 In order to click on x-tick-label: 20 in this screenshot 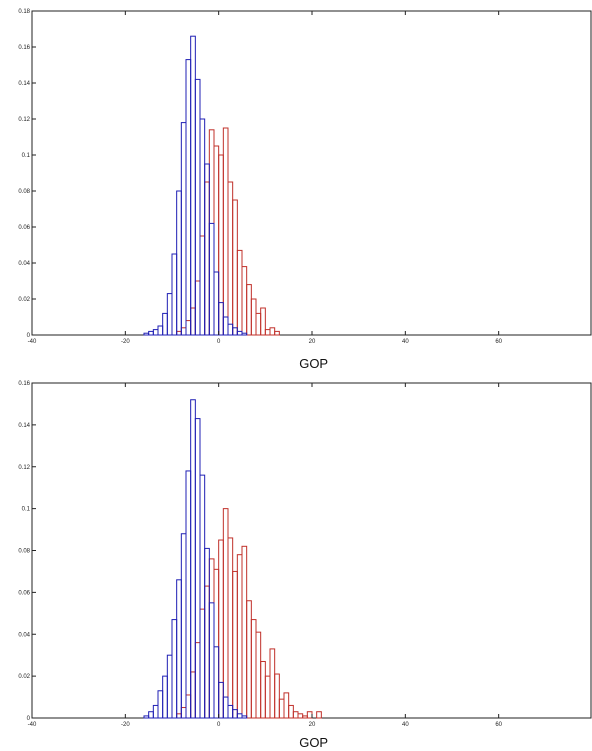, I will do `click(312, 342)`.